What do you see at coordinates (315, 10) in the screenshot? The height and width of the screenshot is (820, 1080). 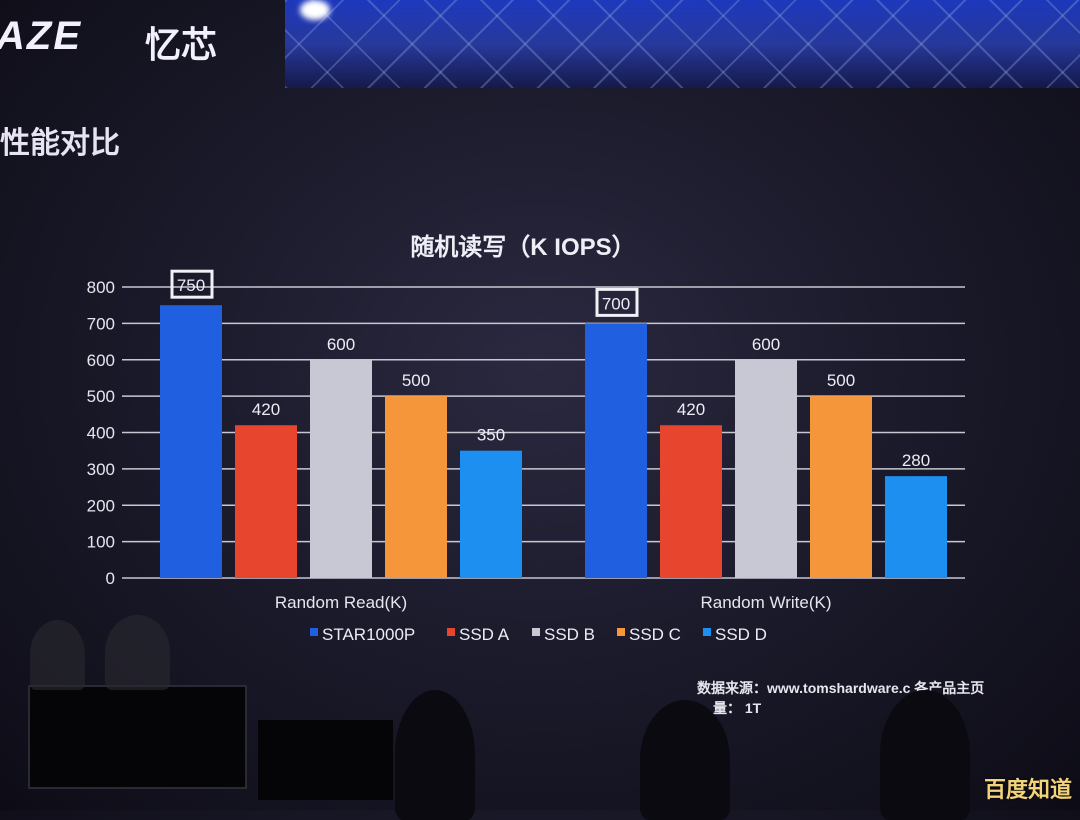 I see `spotlight` at bounding box center [315, 10].